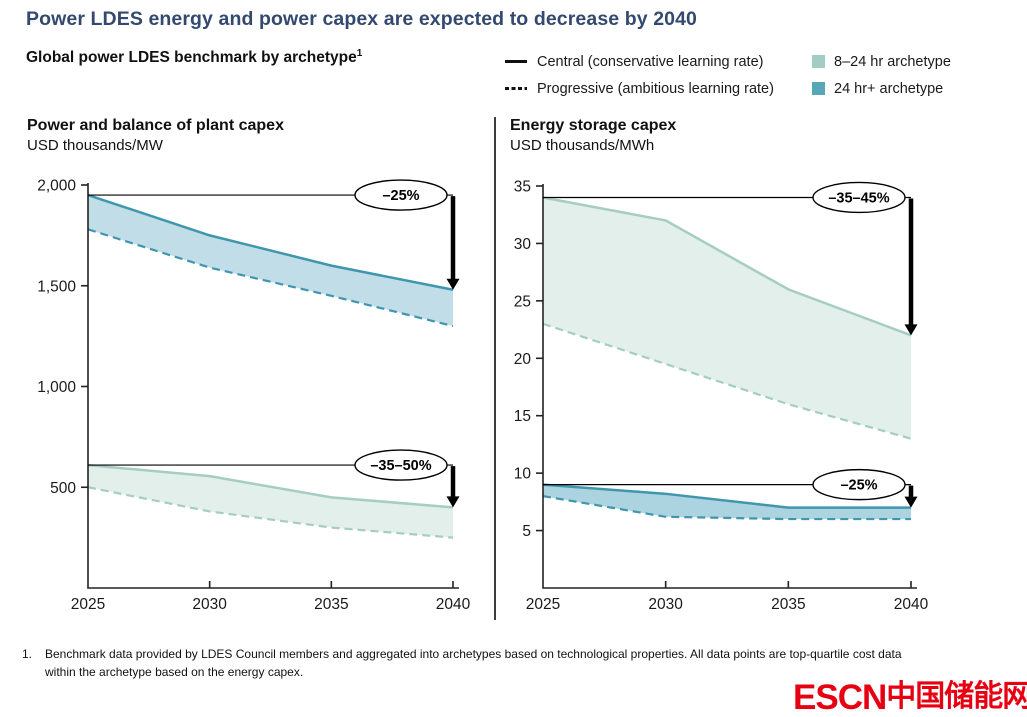  Describe the element at coordinates (650, 61) in the screenshot. I see `legend-label: Central (conservative learning rate)` at that location.